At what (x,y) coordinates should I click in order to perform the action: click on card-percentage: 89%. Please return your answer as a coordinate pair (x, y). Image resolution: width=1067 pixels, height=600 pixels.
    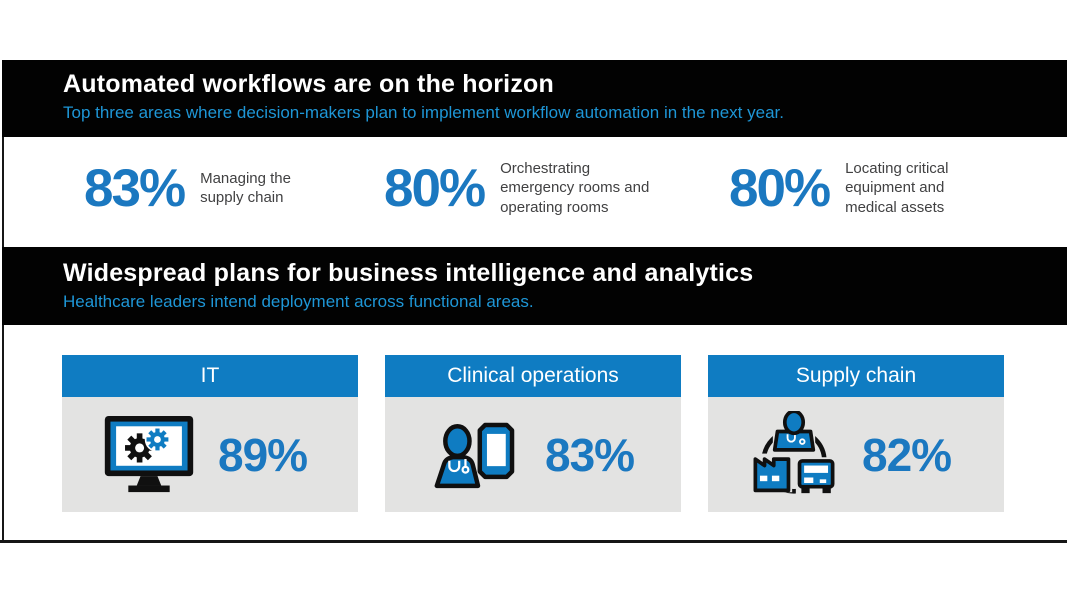
    Looking at the image, I should click on (263, 454).